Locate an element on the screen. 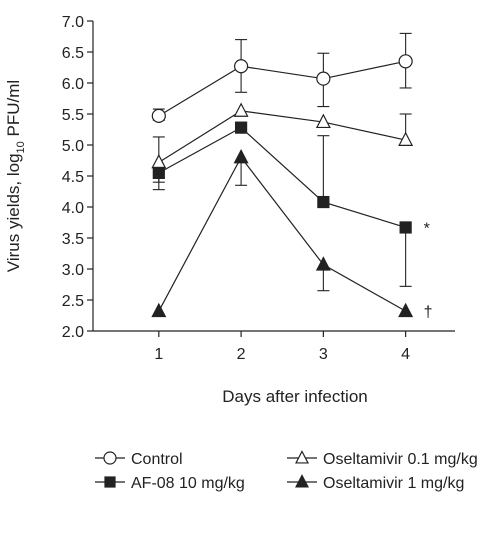 This screenshot has height=540, width=490. y-tick-label: 3.5 is located at coordinates (73, 239).